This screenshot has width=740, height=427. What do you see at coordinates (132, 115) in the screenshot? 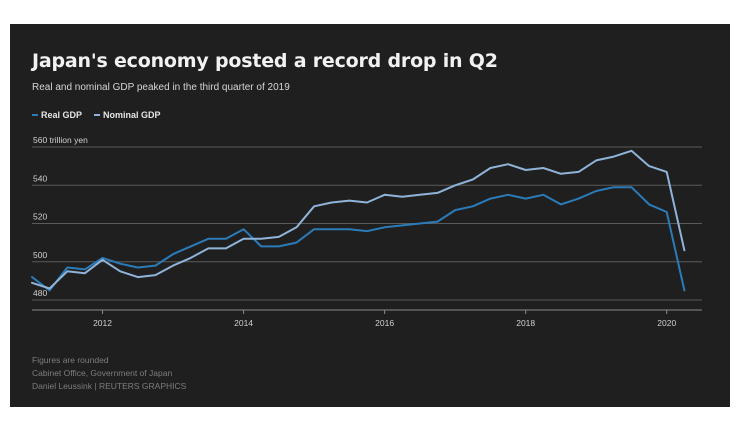
I see `legend-label-nominal-gdp: Nominal GDP` at bounding box center [132, 115].